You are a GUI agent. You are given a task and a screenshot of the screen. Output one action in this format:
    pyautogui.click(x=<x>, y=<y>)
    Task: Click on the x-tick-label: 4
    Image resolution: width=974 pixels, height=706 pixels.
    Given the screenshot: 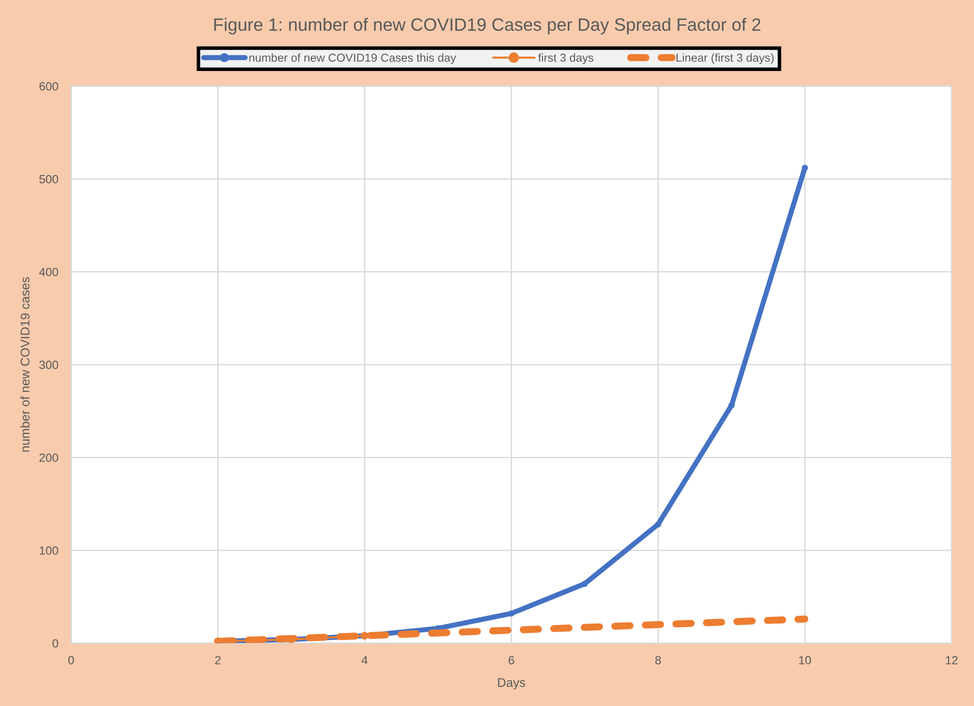 What is the action you would take?
    pyautogui.click(x=365, y=660)
    